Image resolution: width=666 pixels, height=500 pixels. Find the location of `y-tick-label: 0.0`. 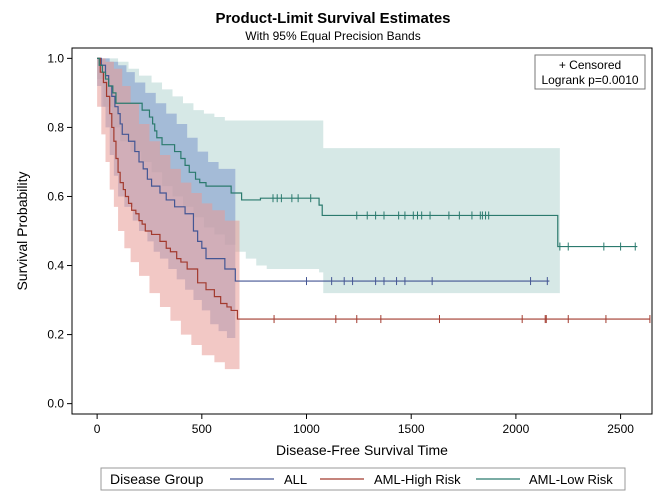

y-tick-label: 0.0 is located at coordinates (55, 404).